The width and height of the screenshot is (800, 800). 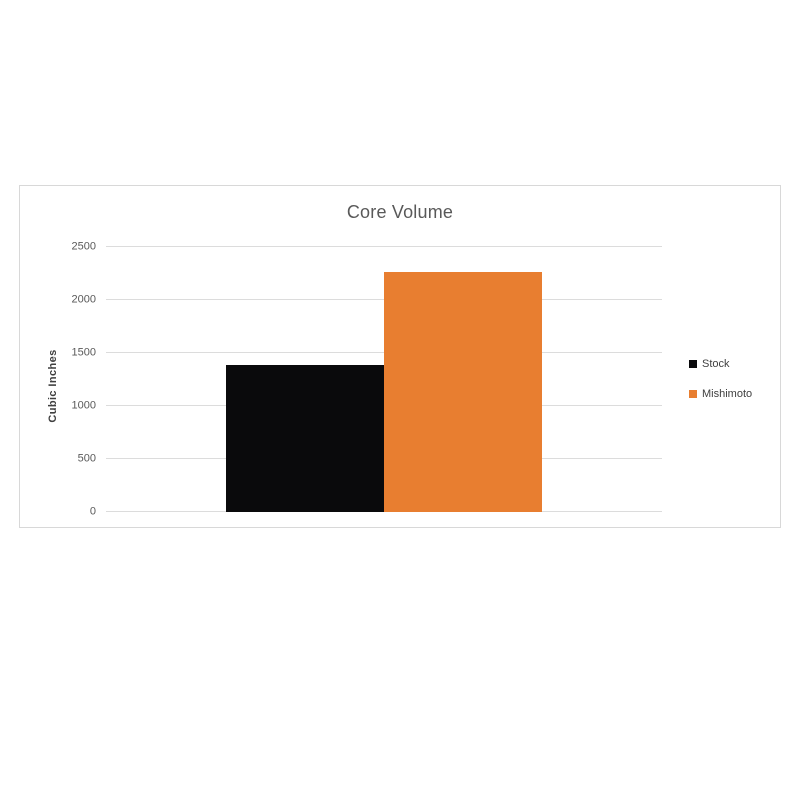 I want to click on y-tick-label-500: 500, so click(x=86, y=458).